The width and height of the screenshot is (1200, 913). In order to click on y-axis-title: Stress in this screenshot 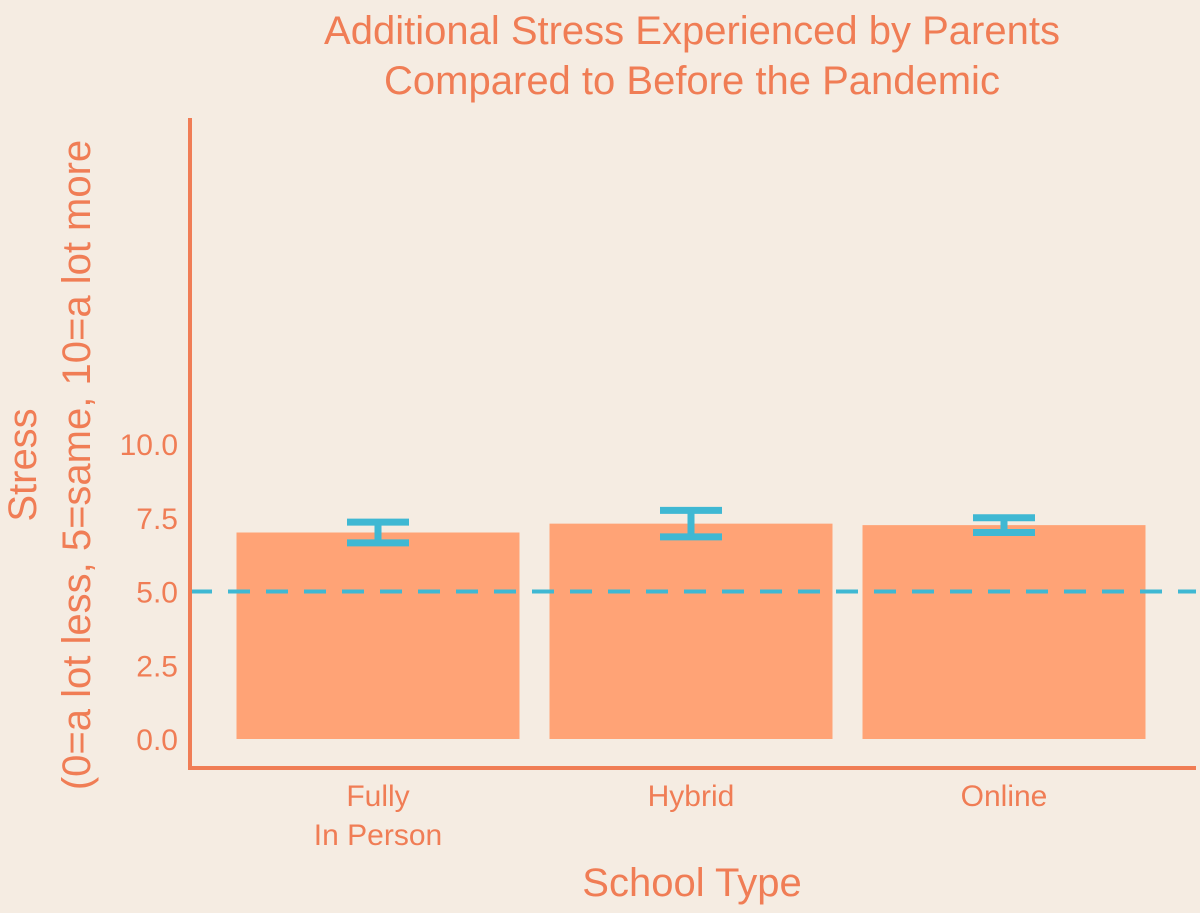, I will do `click(23, 464)`.